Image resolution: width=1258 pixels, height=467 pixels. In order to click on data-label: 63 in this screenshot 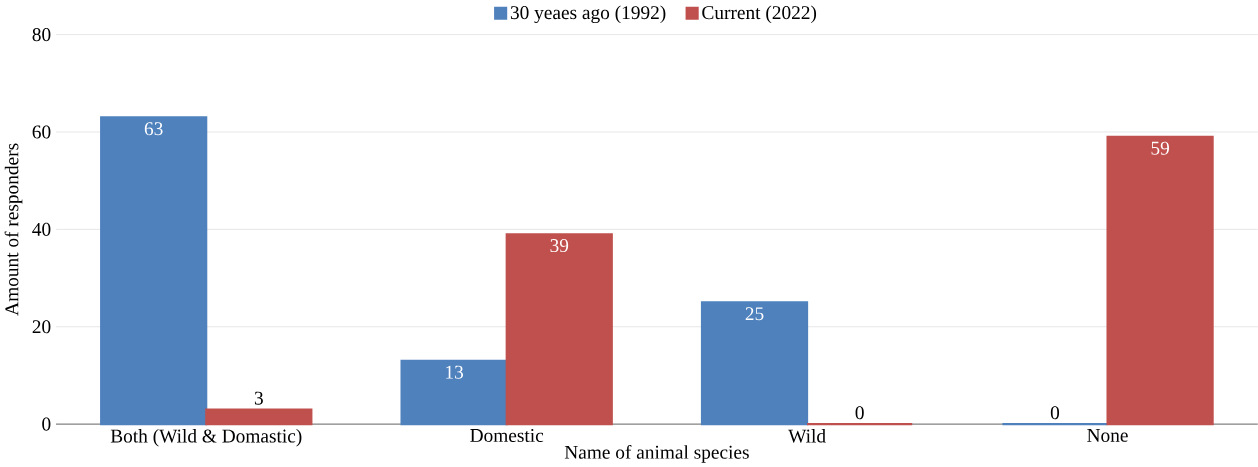, I will do `click(153, 129)`.